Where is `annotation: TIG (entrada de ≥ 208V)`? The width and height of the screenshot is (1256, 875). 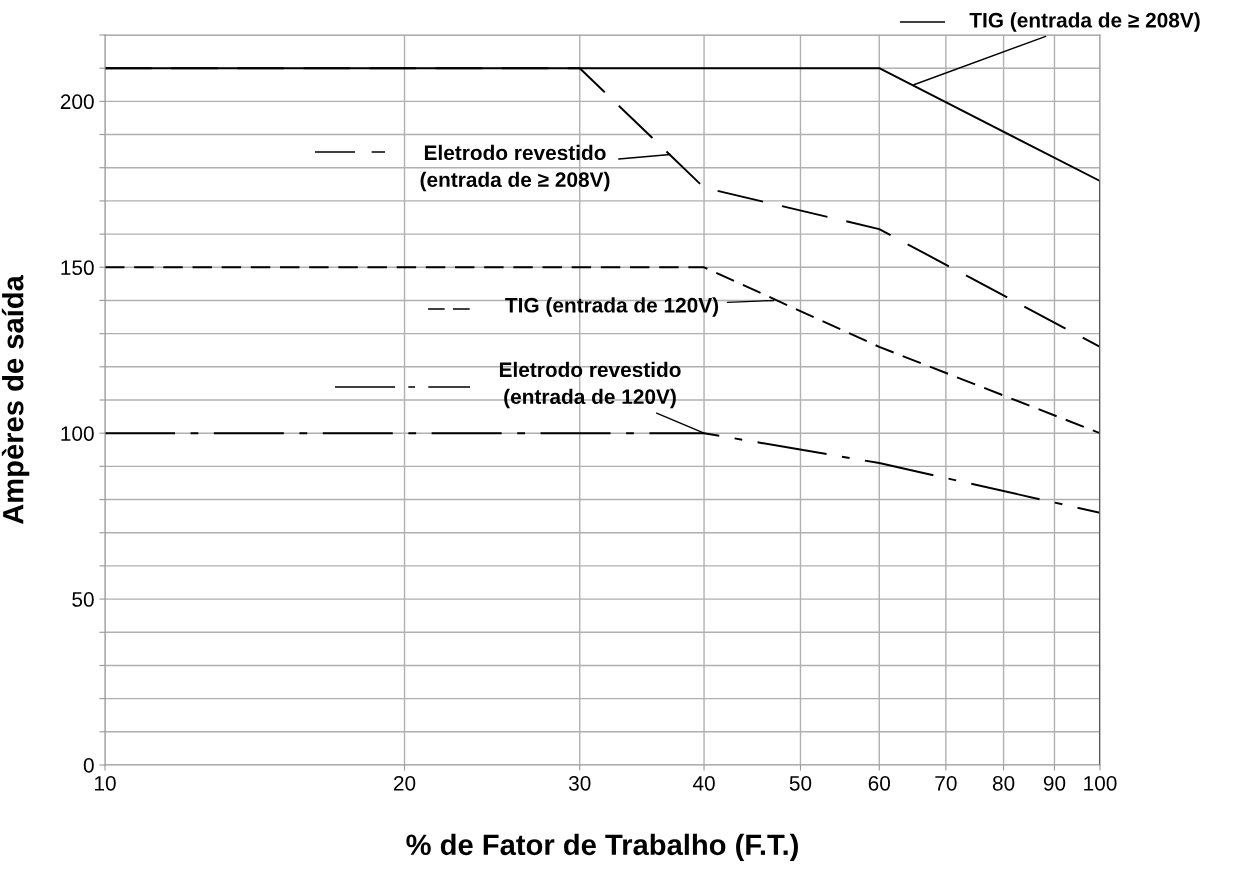 annotation: TIG (entrada de ≥ 208V) is located at coordinates (1084, 22).